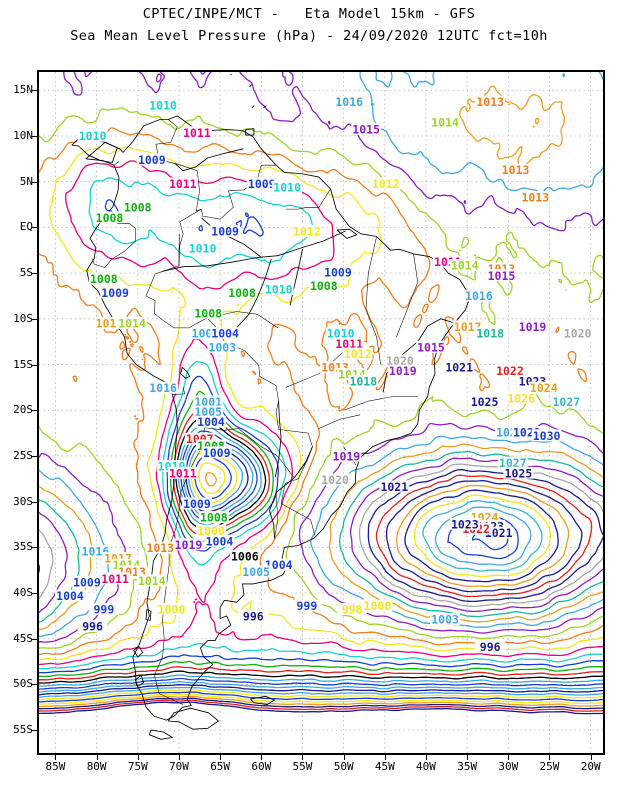 This screenshot has width=618, height=800. I want to click on contour-label: 1004, so click(70, 596).